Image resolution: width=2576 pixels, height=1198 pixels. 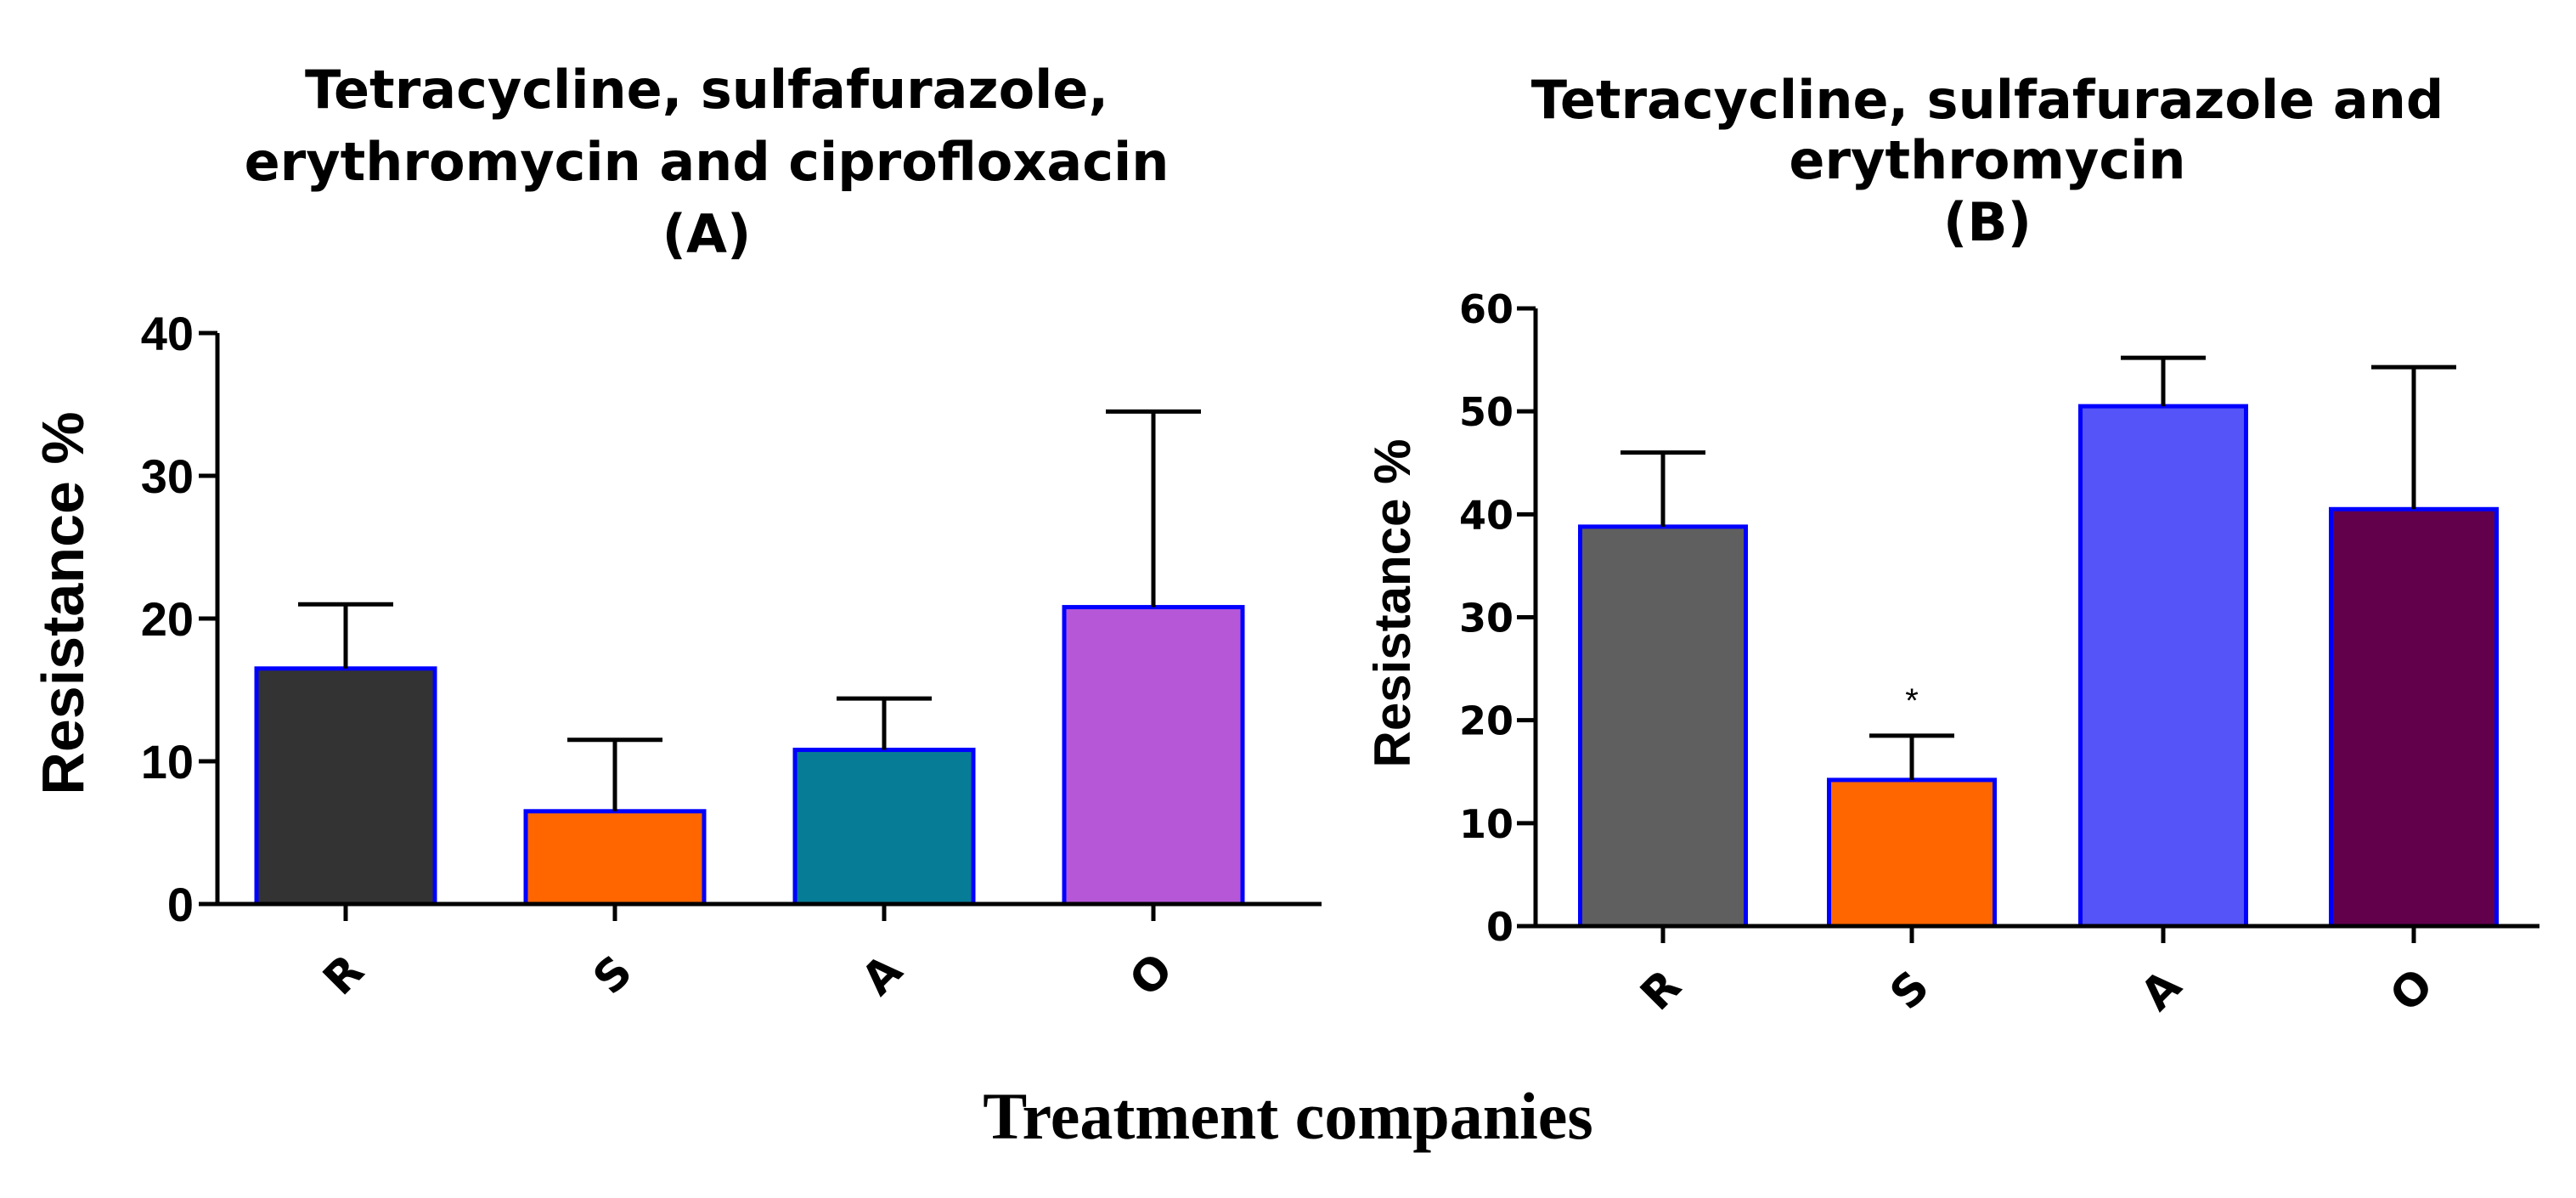 What do you see at coordinates (167, 476) in the screenshot?
I see `chart-a-y-tick-label: 30` at bounding box center [167, 476].